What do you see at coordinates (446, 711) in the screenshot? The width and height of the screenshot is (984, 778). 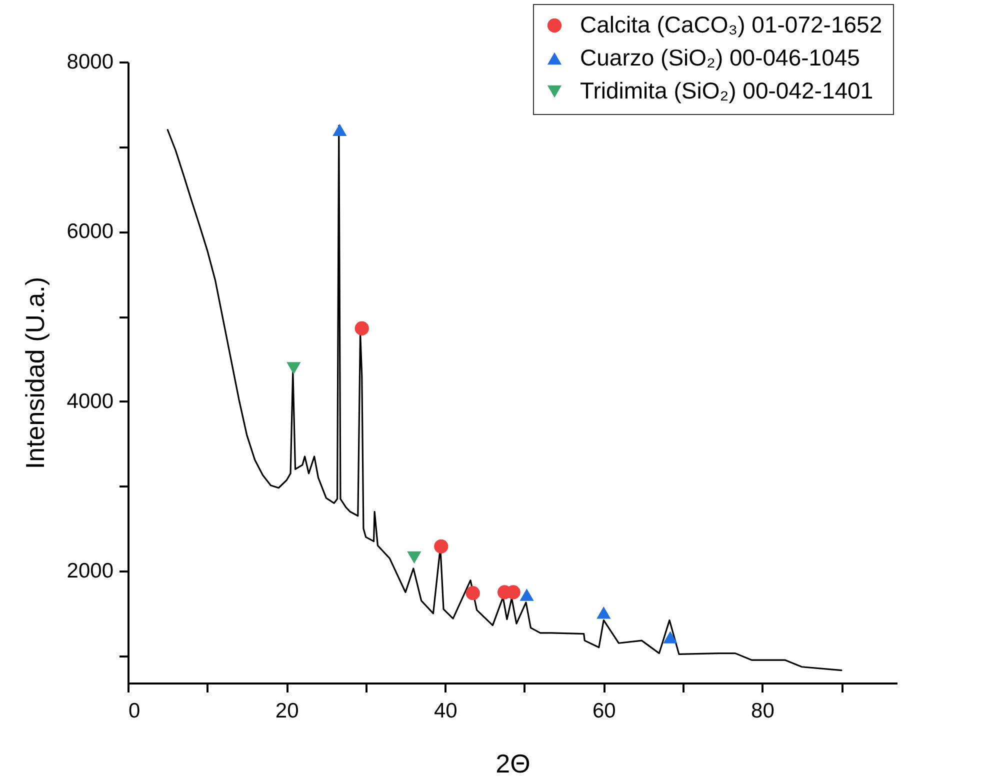 I see `x-tick-label: 40` at bounding box center [446, 711].